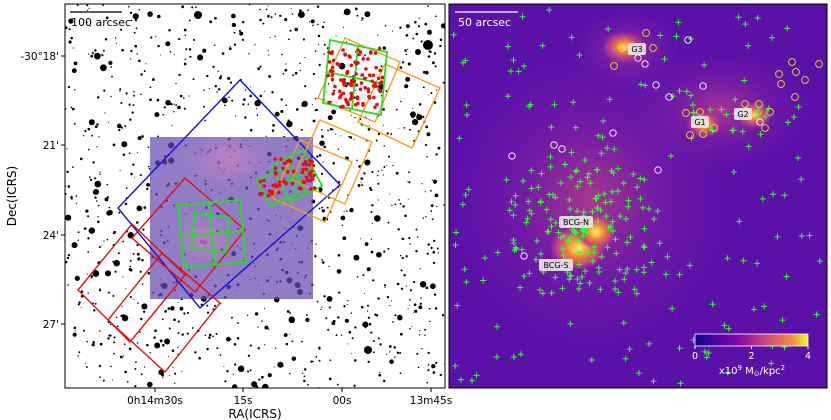 The image size is (831, 420). Describe the element at coordinates (779, 74) in the screenshot. I see `yellow-circle` at that location.